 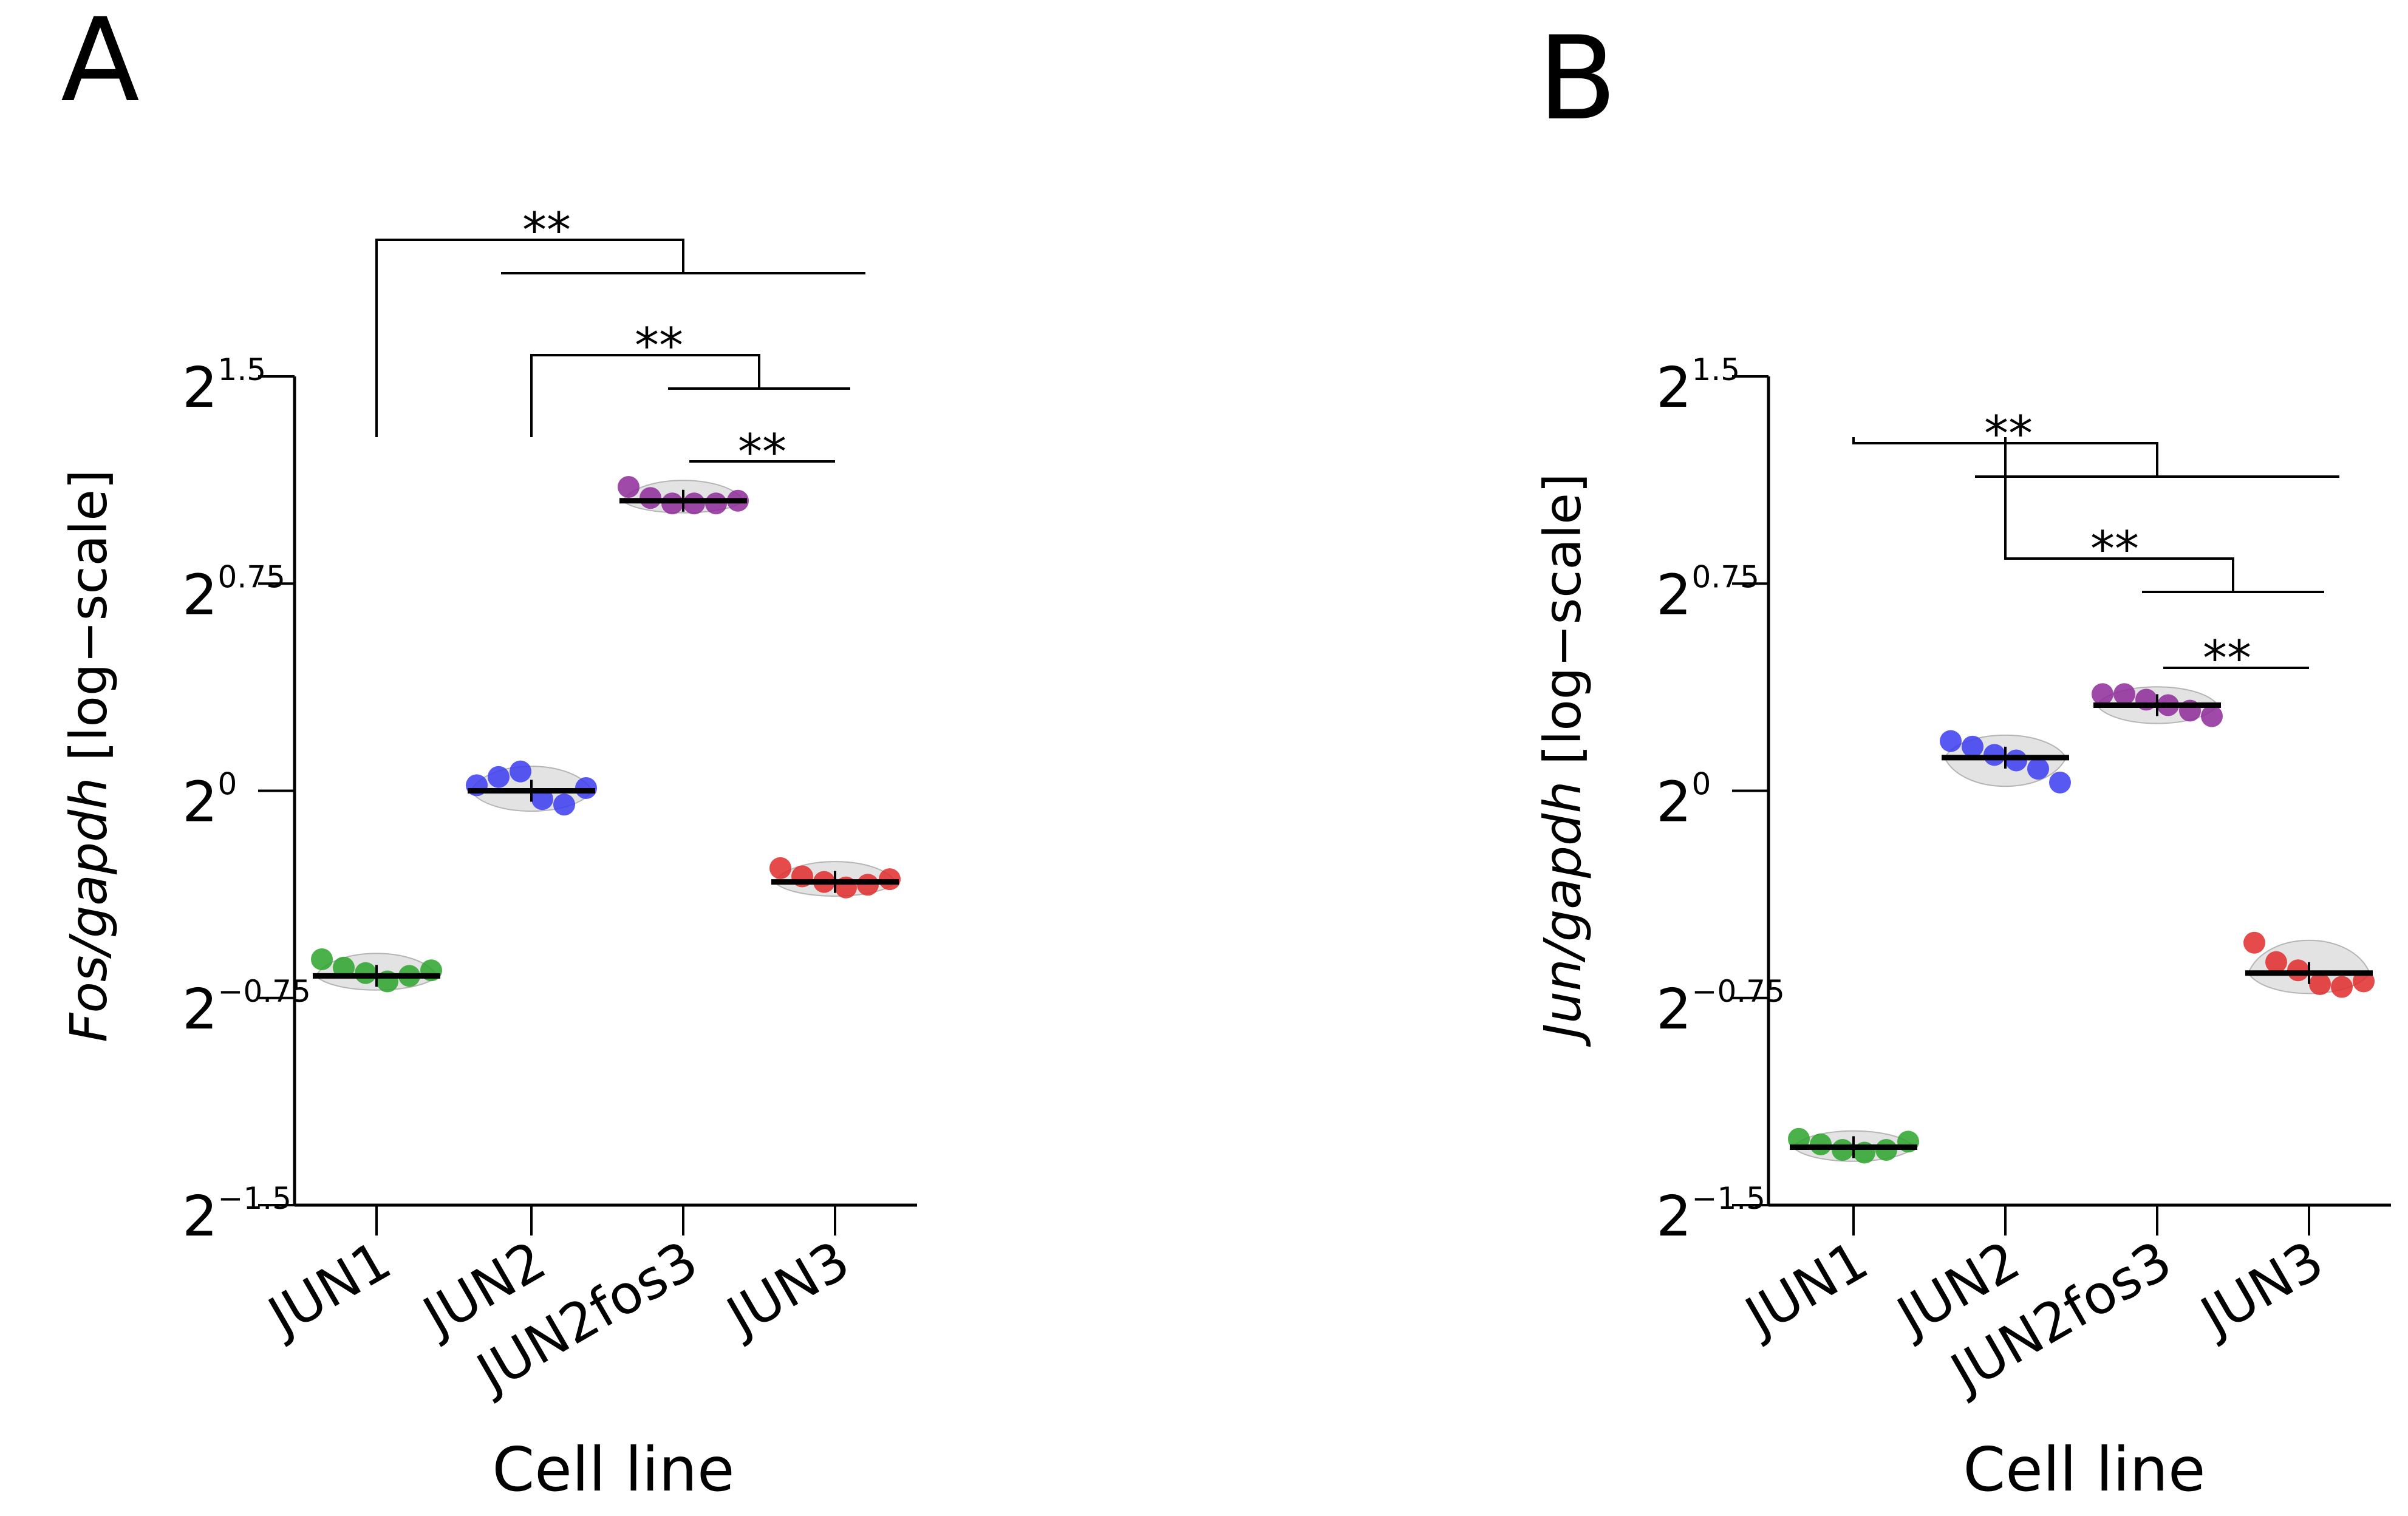 I want to click on significance-label-b-0: **, so click(x=2008, y=434).